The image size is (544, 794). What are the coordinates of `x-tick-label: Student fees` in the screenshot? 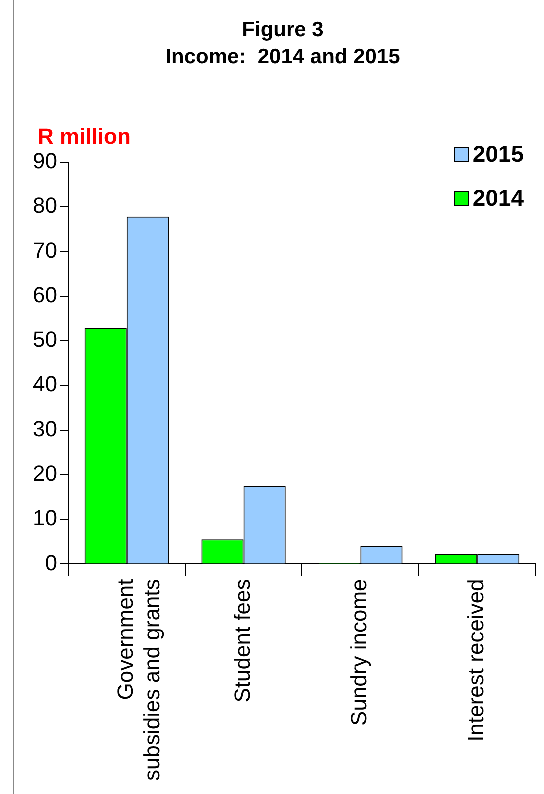 It's located at (242, 641).